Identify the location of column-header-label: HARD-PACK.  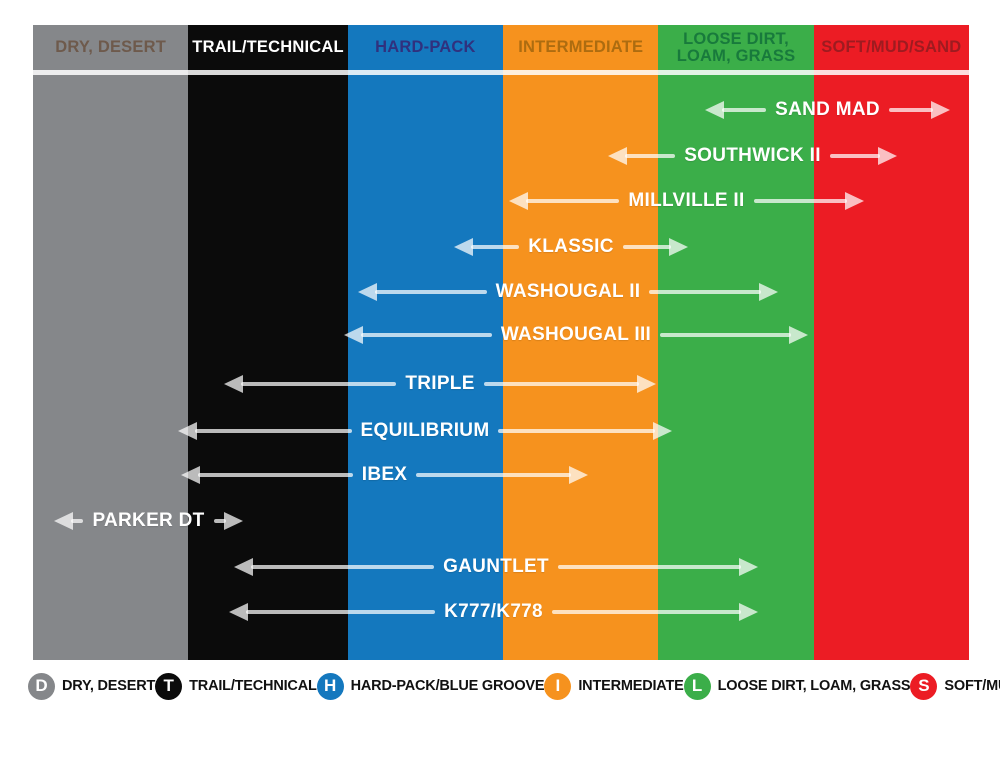
(425, 47).